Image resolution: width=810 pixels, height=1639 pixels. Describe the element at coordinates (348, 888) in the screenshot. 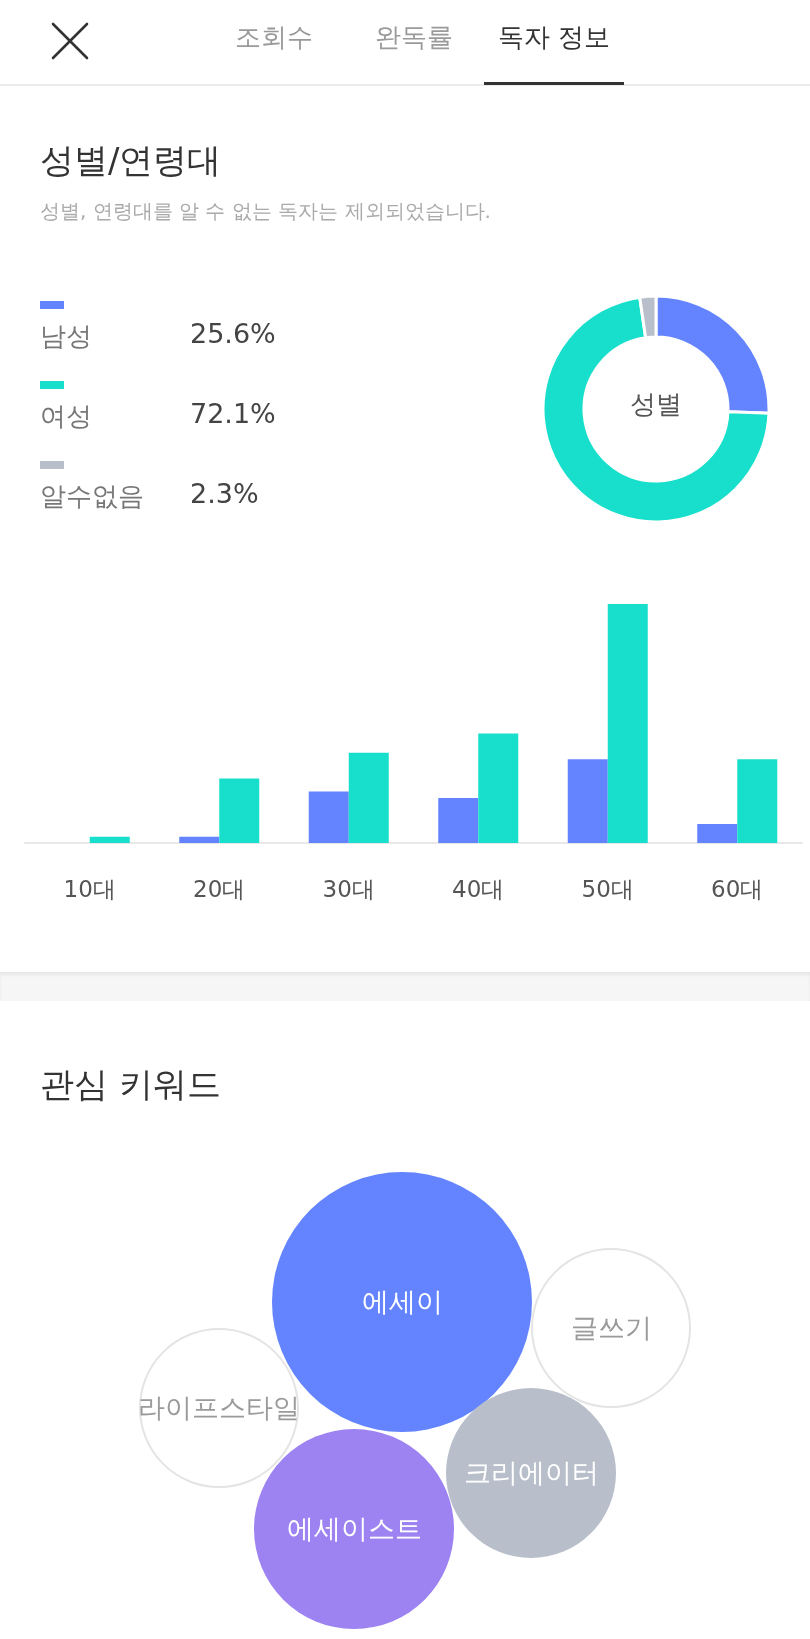

I see `x-tick-label: 30대` at that location.